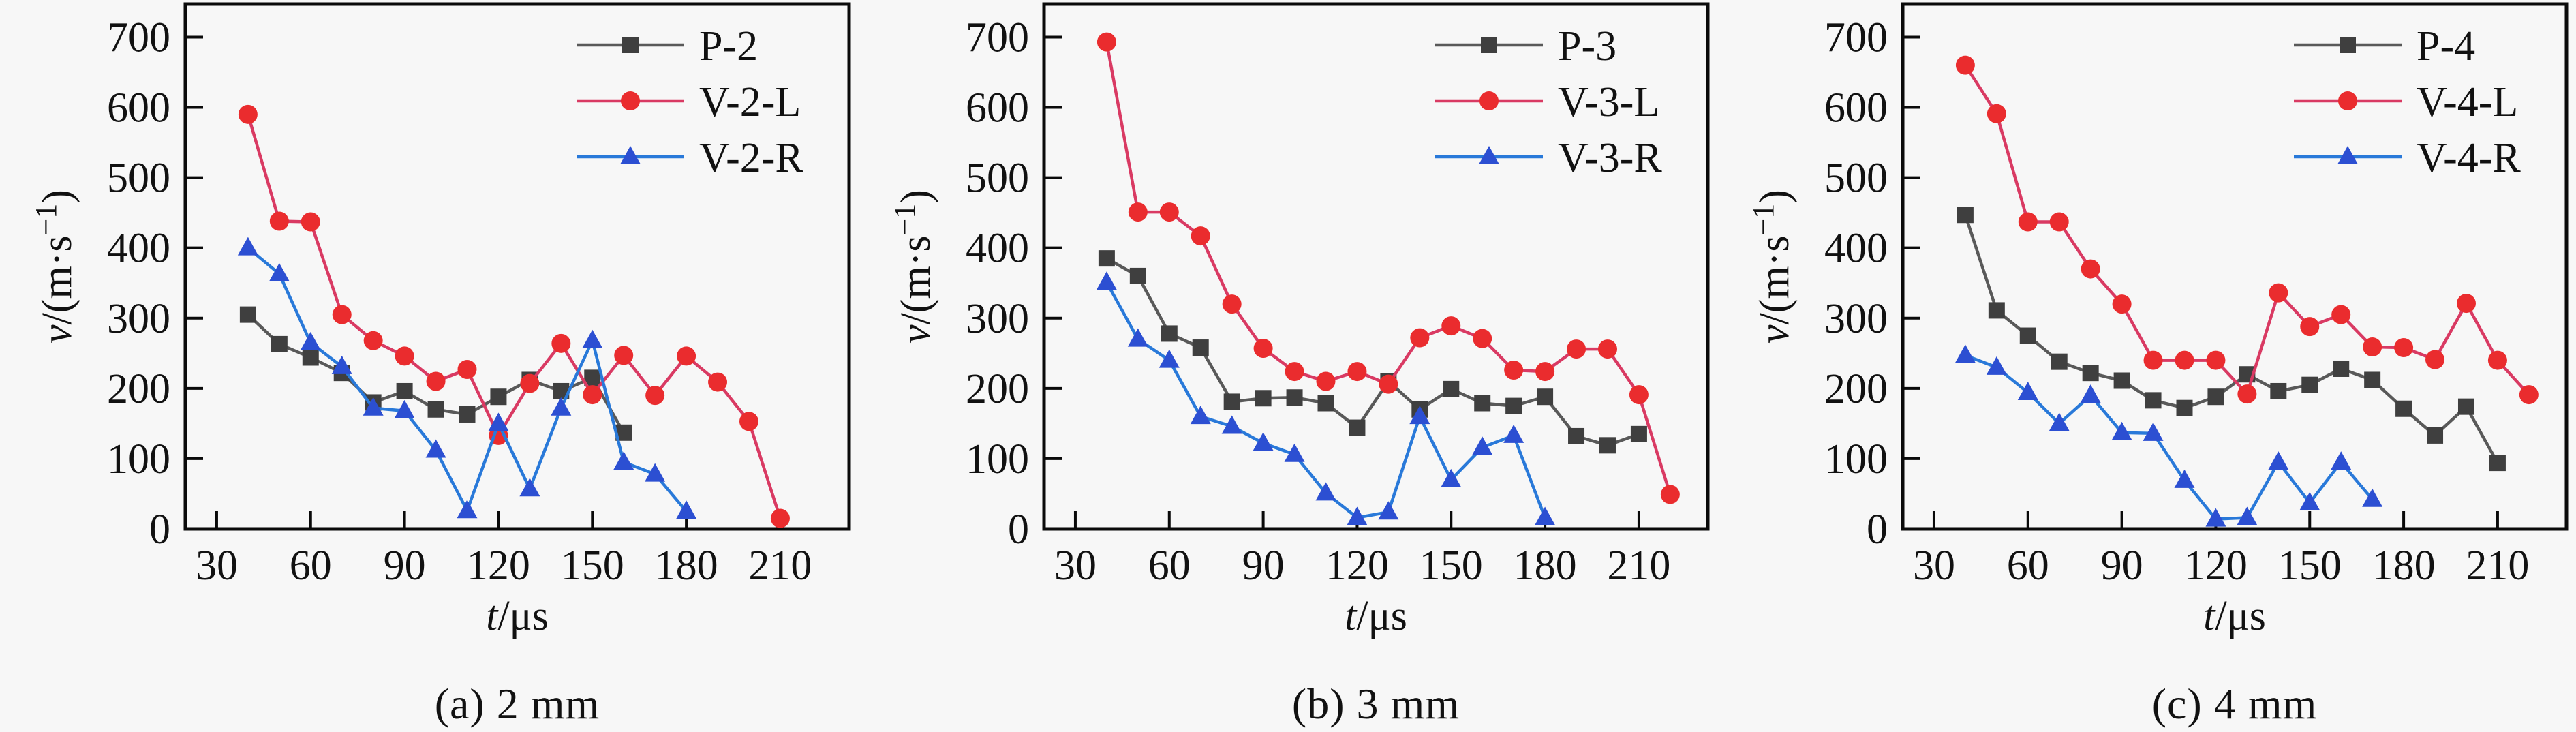 This screenshot has width=2576, height=732. I want to click on x-axis-title: t/μs, so click(1376, 616).